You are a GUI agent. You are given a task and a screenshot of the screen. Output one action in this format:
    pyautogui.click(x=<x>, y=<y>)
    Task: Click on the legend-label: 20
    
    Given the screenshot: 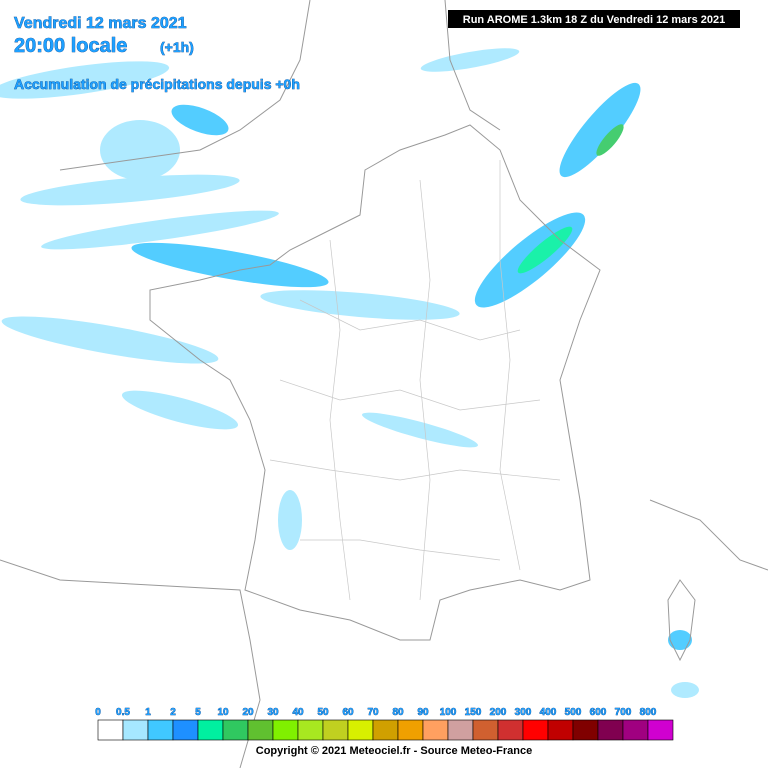 What is the action you would take?
    pyautogui.click(x=248, y=712)
    